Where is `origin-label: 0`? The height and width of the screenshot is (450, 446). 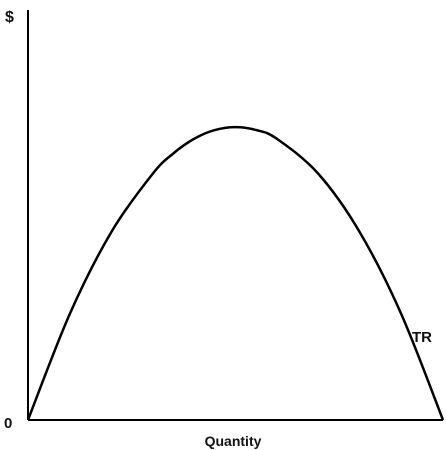
origin-label: 0 is located at coordinates (8, 423).